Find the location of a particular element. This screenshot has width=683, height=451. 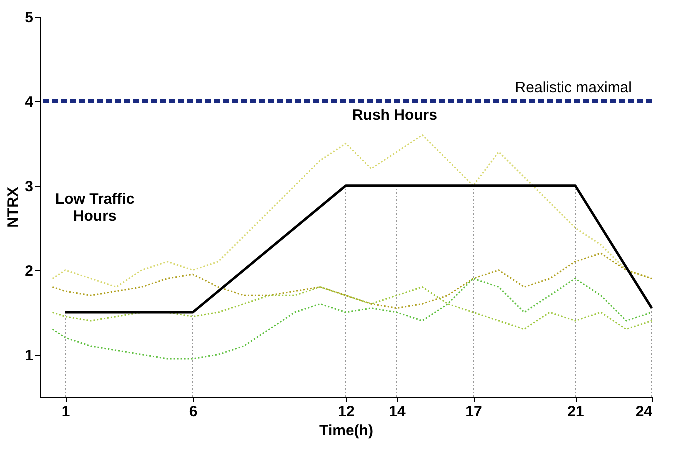

y-tick-label: 2 is located at coordinates (29, 271).